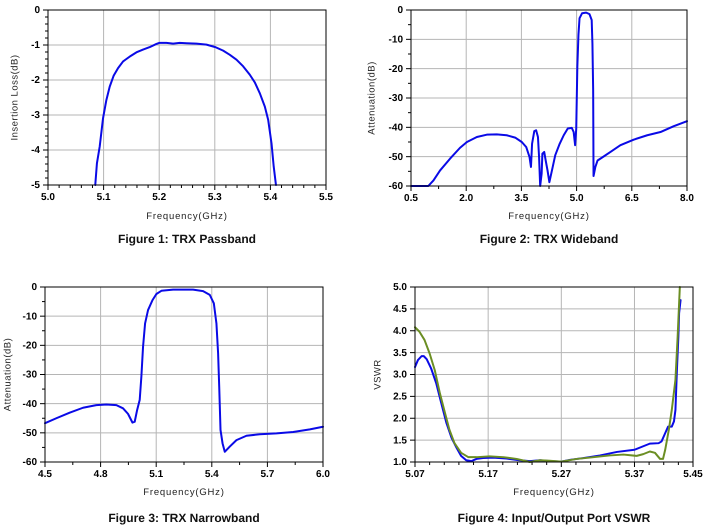  What do you see at coordinates (687, 198) in the screenshot?
I see `x-tick-label: 8.0` at bounding box center [687, 198].